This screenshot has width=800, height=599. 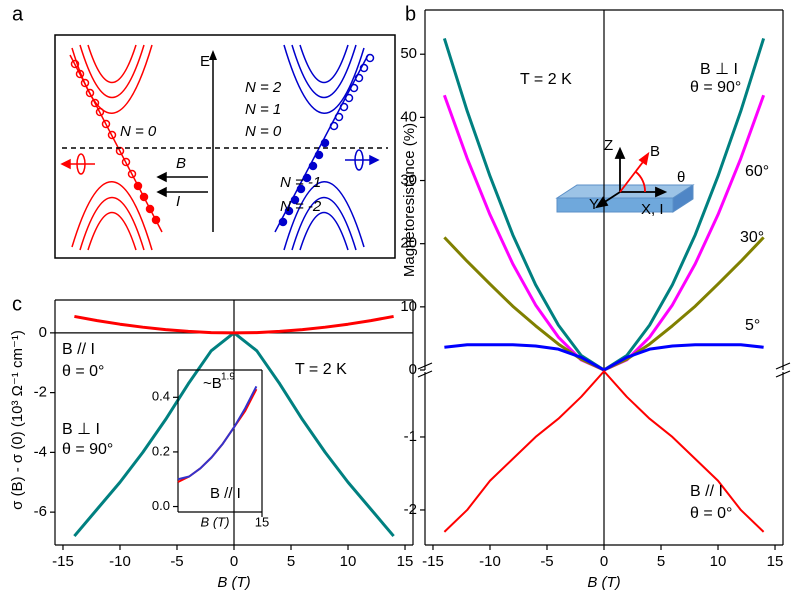 I want to click on diagram-label: N = 1, so click(x=263, y=109).